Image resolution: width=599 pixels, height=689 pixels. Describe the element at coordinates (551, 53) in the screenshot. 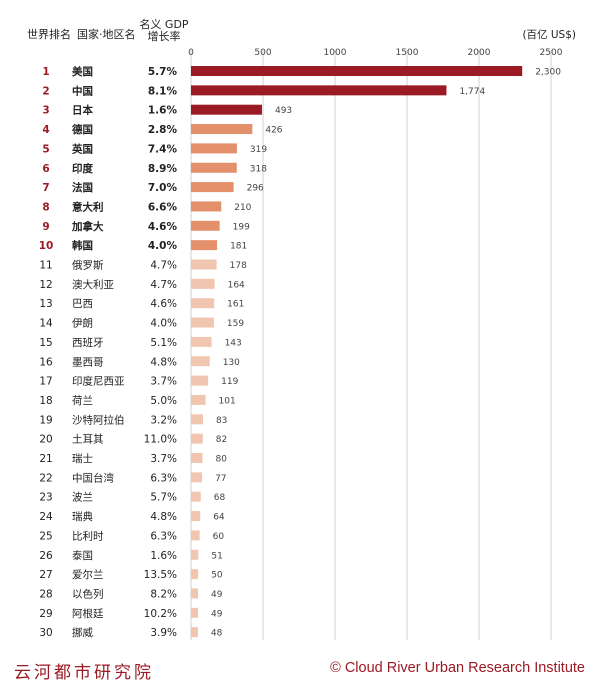

I see `x-tick-label: 2500` at that location.